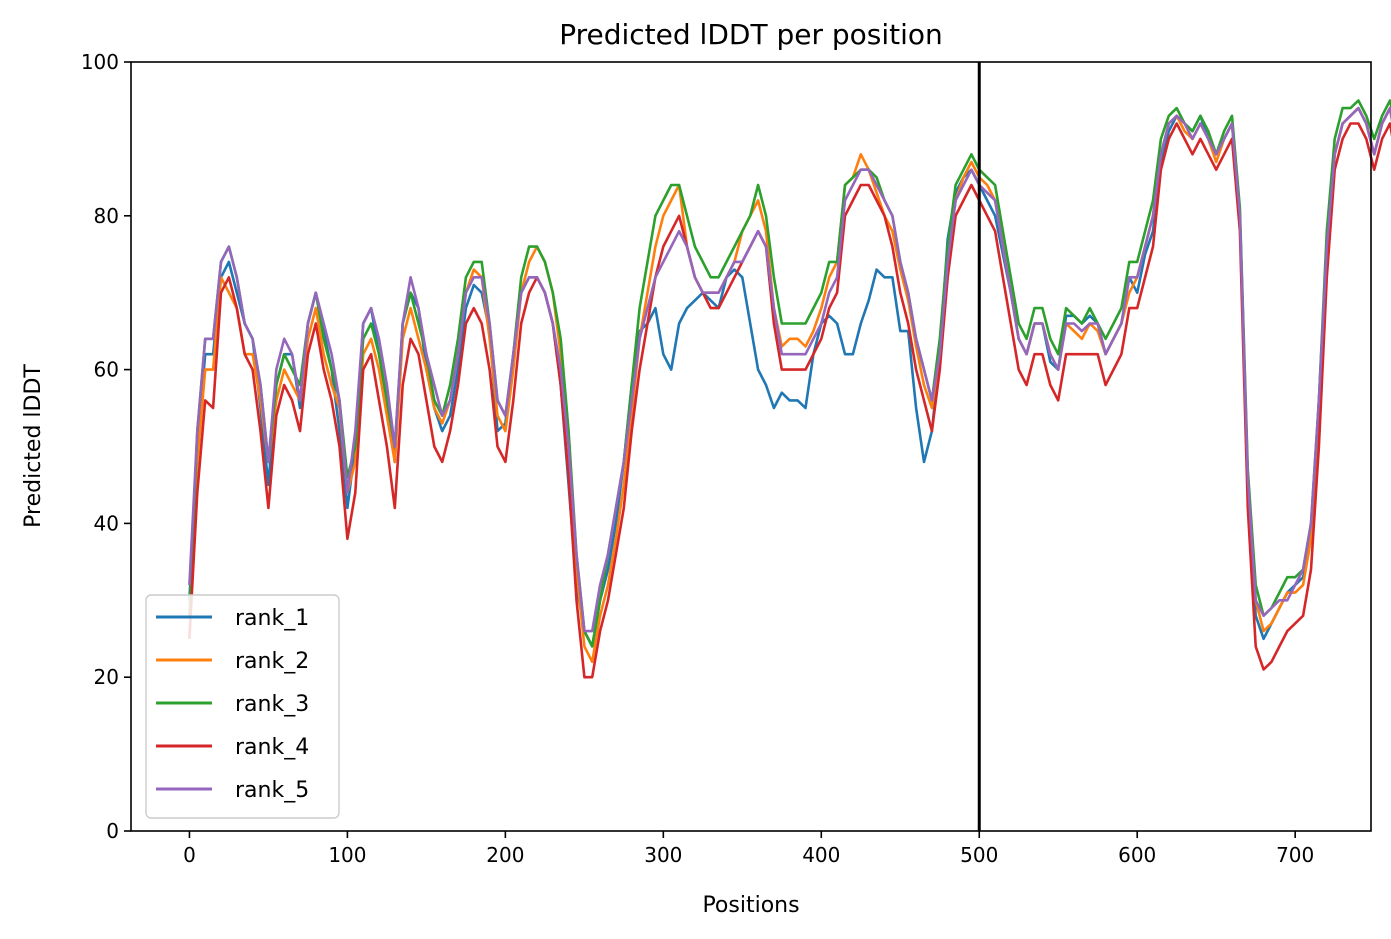 The height and width of the screenshot is (939, 1391). Describe the element at coordinates (106, 523) in the screenshot. I see `y-tick-label: 40` at that location.